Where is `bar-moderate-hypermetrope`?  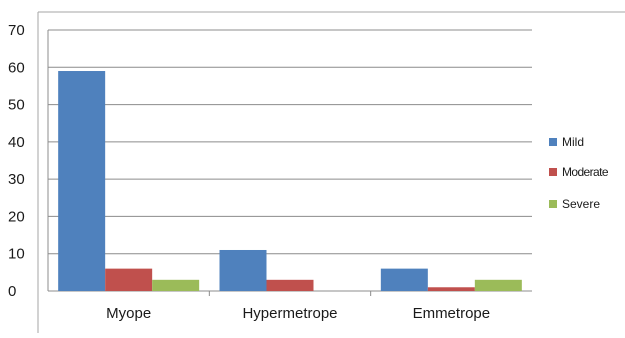
bar-moderate-hypermetrope is located at coordinates (290, 285).